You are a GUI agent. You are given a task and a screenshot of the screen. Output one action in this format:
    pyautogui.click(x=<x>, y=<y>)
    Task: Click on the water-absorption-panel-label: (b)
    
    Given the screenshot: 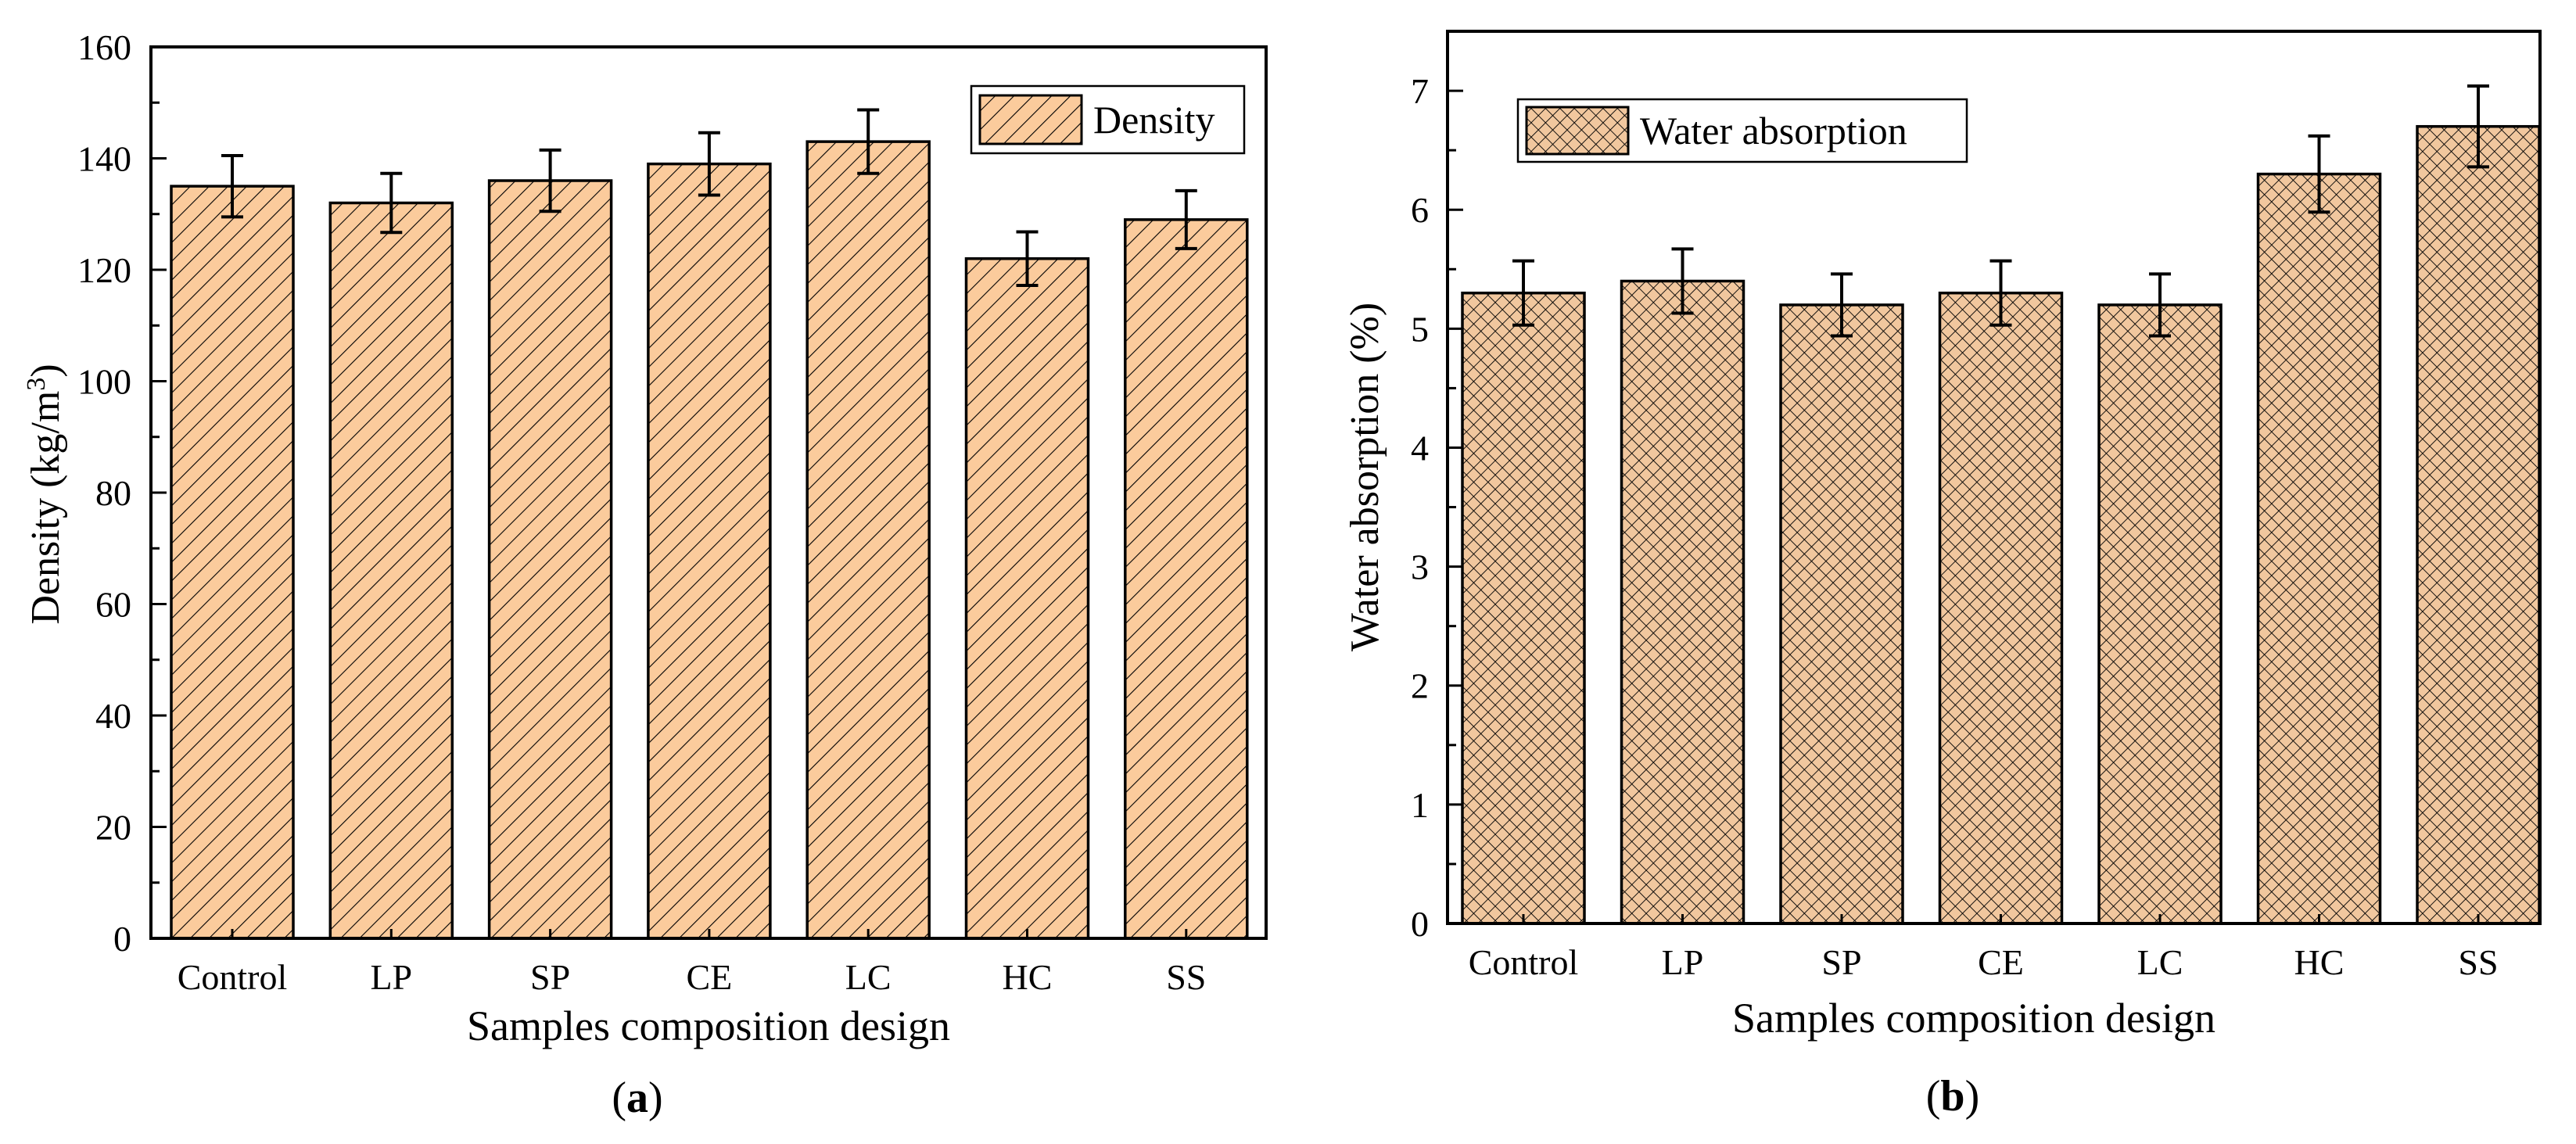 What is the action you would take?
    pyautogui.click(x=1953, y=1096)
    